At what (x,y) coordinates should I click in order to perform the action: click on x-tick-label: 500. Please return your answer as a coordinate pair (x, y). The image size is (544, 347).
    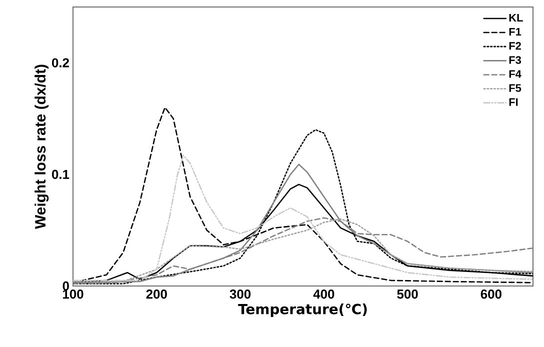
    Looking at the image, I should click on (407, 294).